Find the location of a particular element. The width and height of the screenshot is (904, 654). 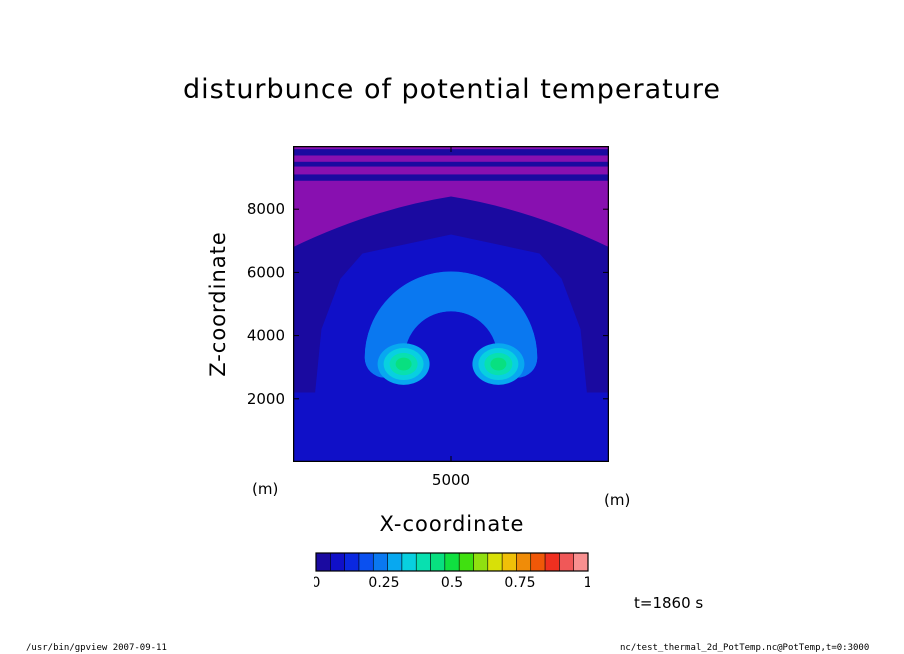

y-tick-label: 8000 is located at coordinates (266, 209).